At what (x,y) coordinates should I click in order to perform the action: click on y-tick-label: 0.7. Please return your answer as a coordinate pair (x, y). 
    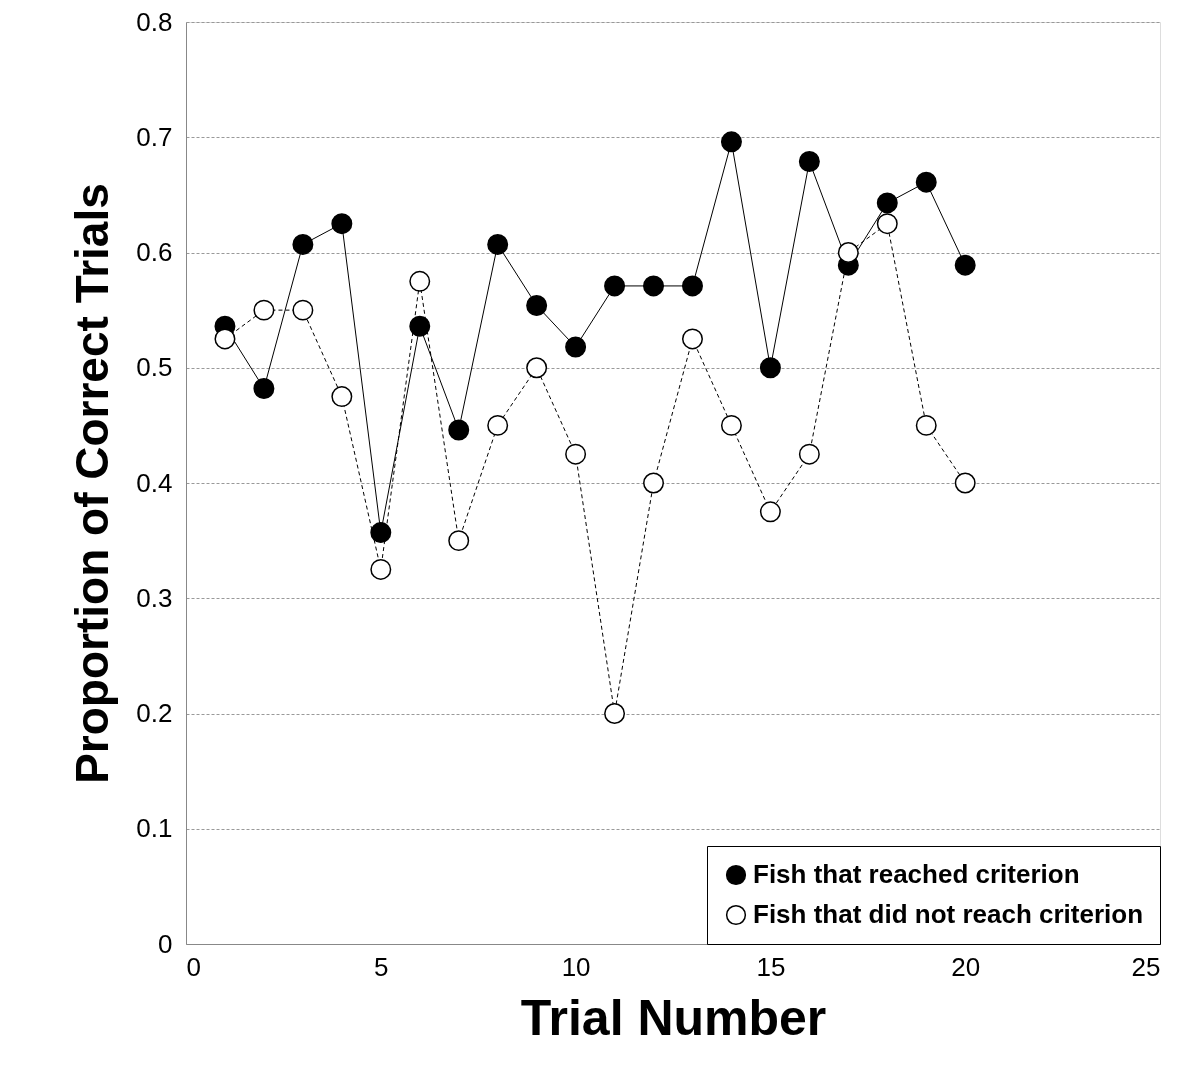
    Looking at the image, I should click on (154, 136).